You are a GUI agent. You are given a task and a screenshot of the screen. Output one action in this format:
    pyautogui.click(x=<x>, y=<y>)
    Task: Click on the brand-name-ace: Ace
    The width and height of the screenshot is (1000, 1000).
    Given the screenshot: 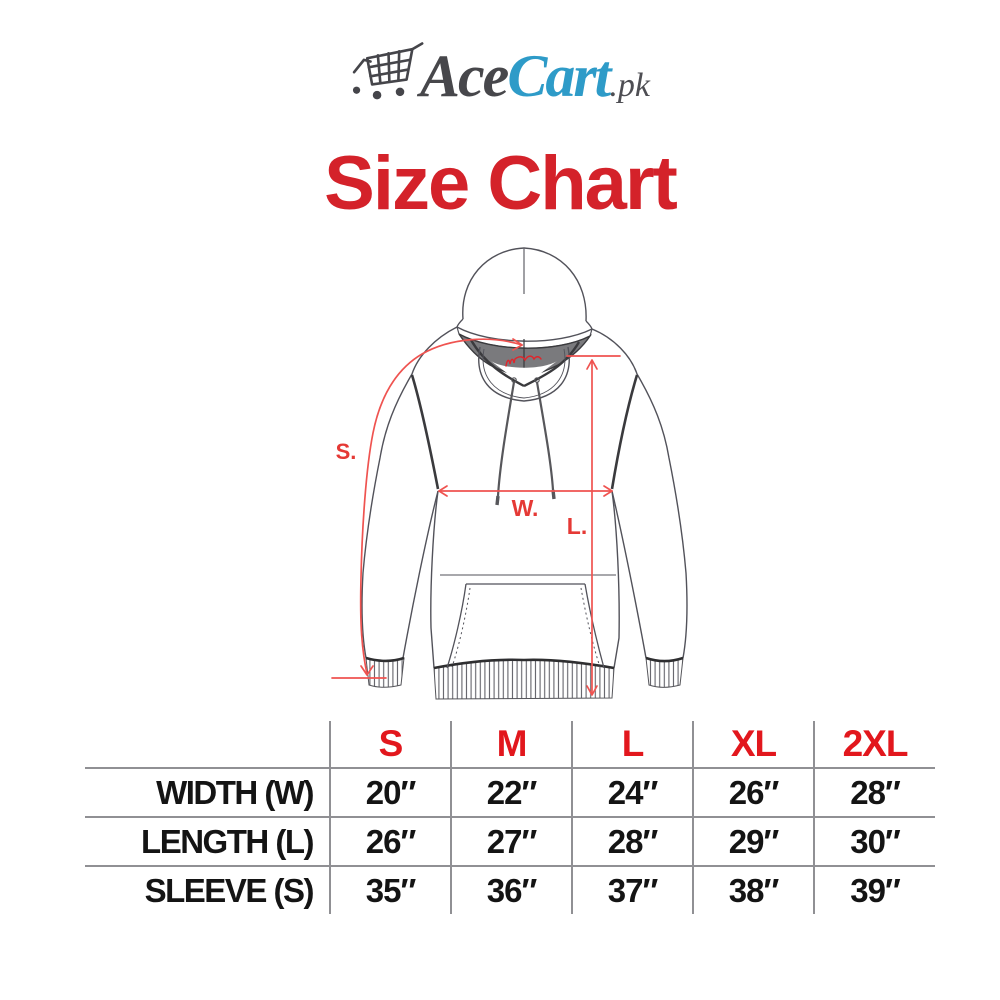 What is the action you would take?
    pyautogui.click(x=464, y=76)
    